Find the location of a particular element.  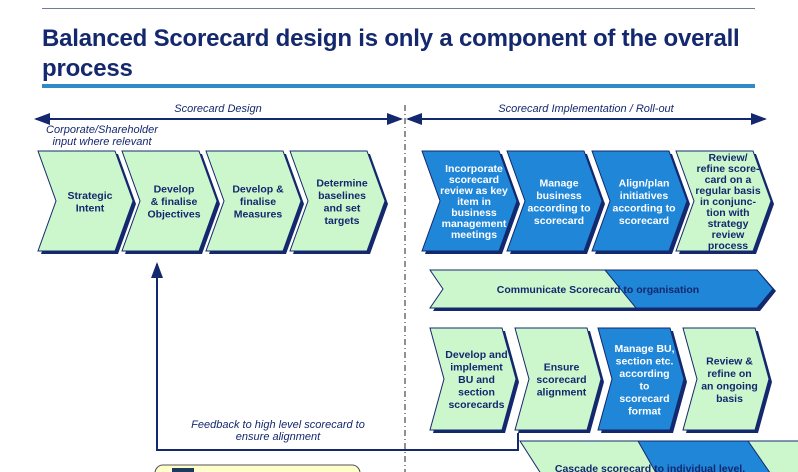

bu-step-3-text: scorecard is located at coordinates (644, 399).